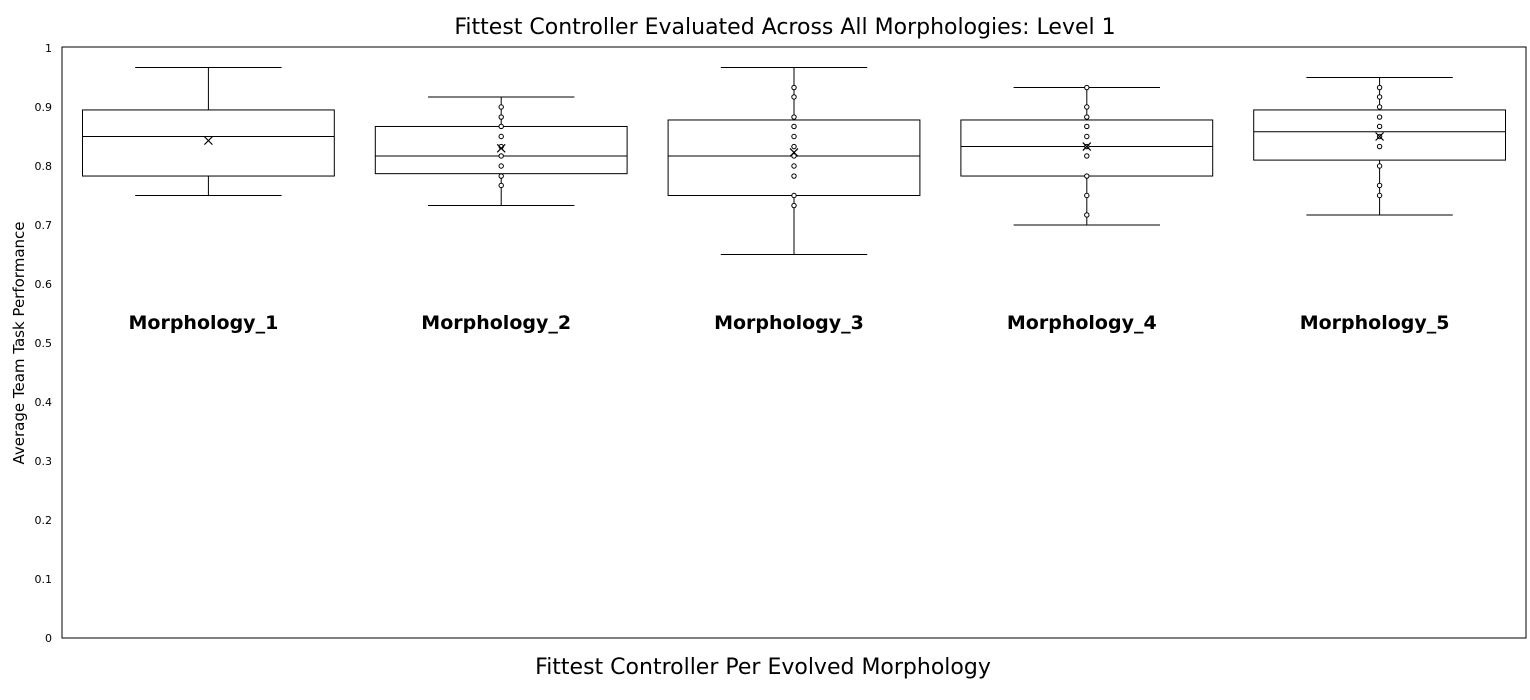  Describe the element at coordinates (44, 402) in the screenshot. I see `y-tick-label: 0.4` at that location.